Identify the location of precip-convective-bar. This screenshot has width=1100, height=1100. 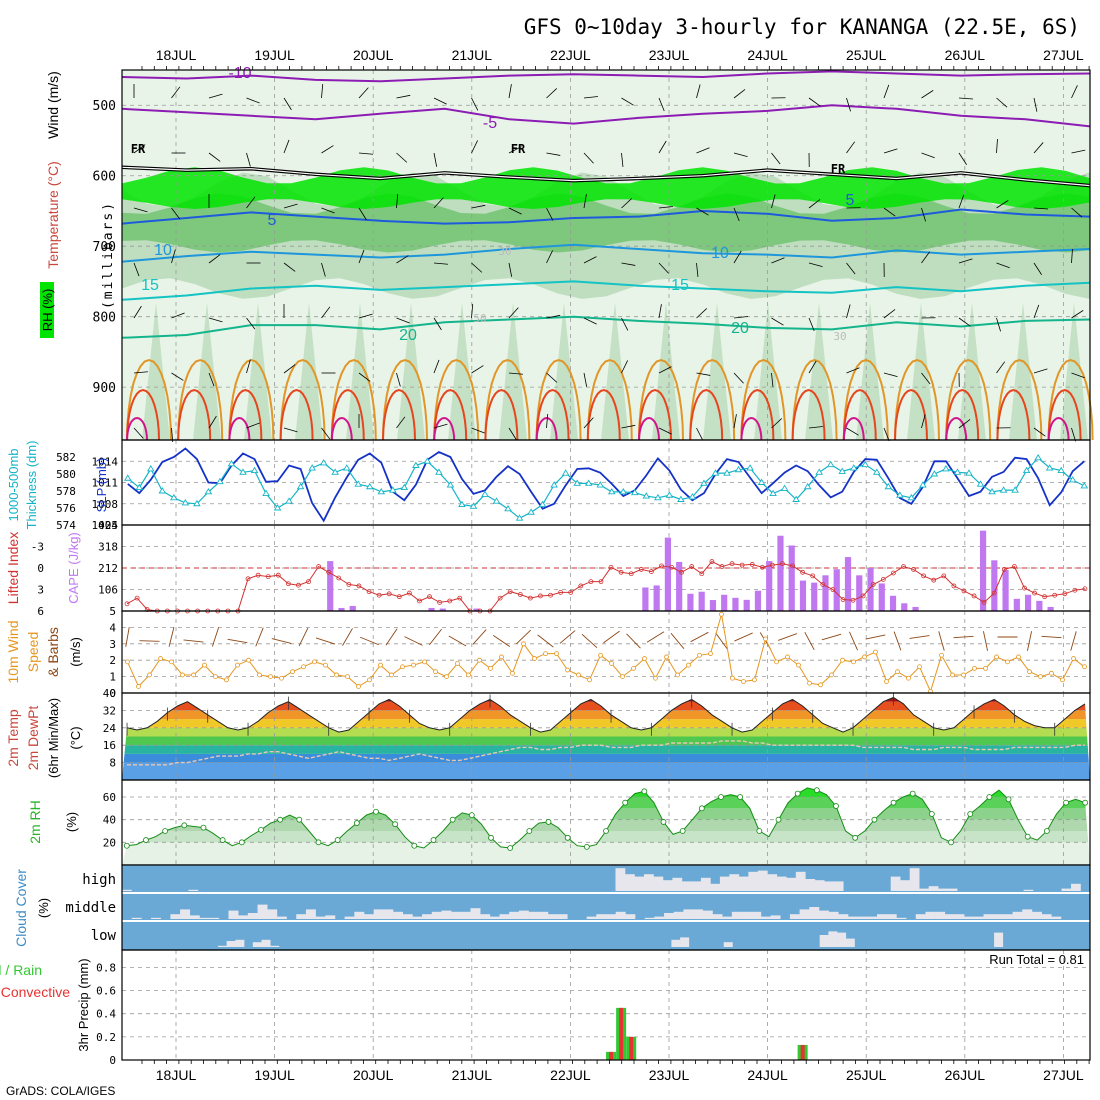
(631, 1048).